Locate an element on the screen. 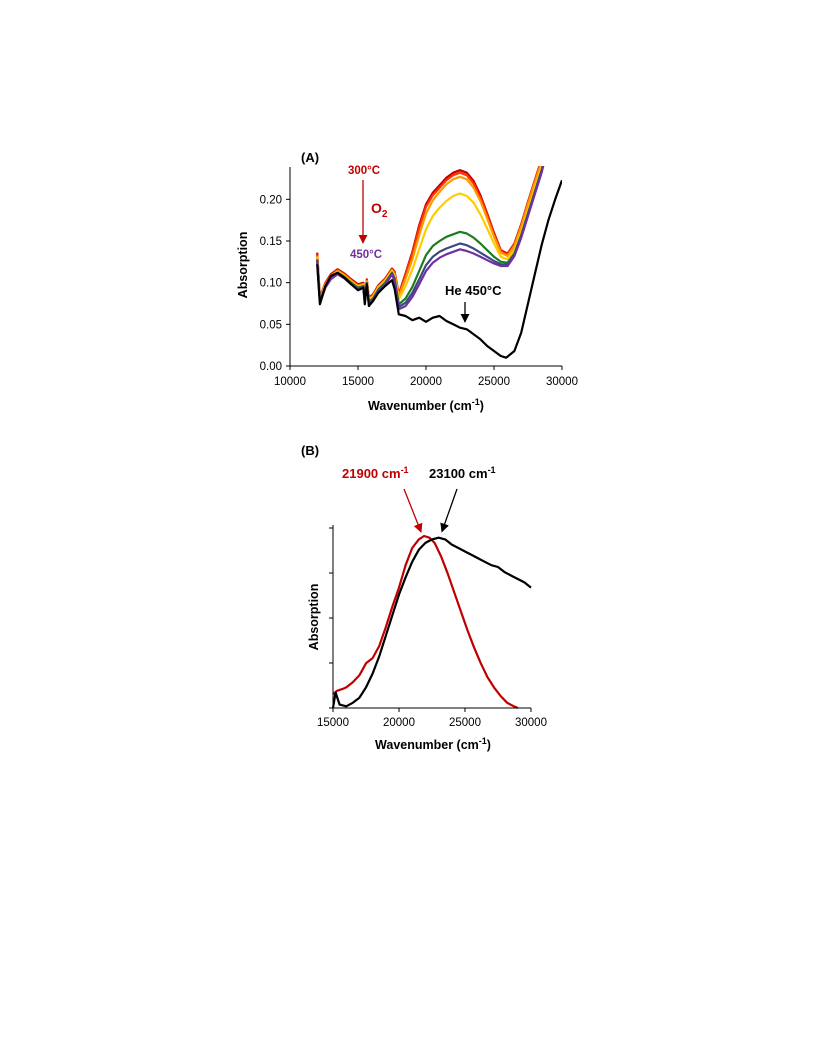 The image size is (816, 1056). panel-a-x-tick-label: 30000 is located at coordinates (562, 382).